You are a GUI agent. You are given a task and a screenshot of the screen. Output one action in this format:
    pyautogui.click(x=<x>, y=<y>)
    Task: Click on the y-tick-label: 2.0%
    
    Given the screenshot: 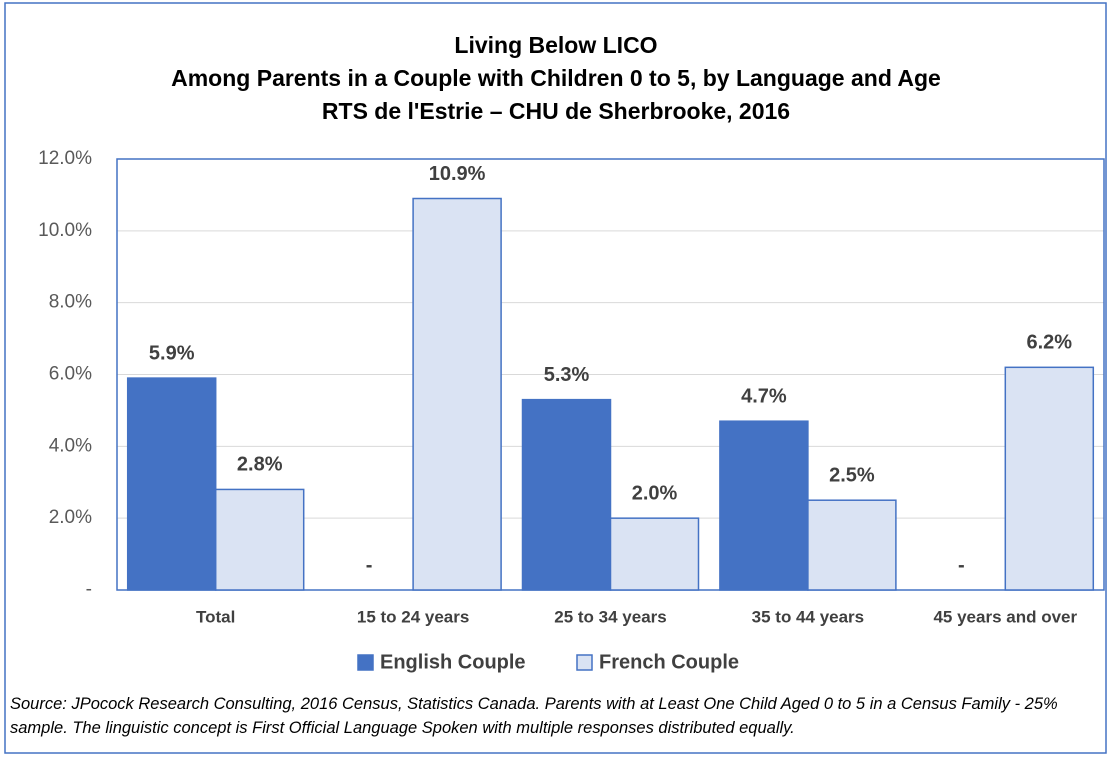 What is the action you would take?
    pyautogui.click(x=70, y=517)
    